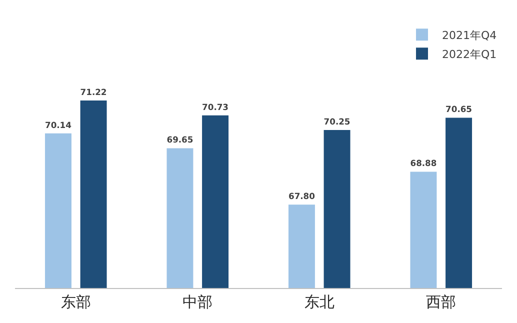 This screenshot has width=517, height=323. I want to click on x-tick-label: 东北, so click(319, 302).